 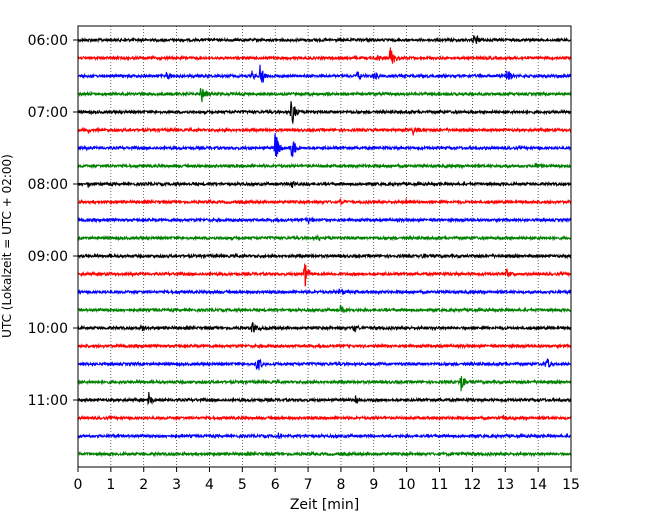 What do you see at coordinates (324, 505) in the screenshot?
I see `x-axis-label: Zeit [min]` at bounding box center [324, 505].